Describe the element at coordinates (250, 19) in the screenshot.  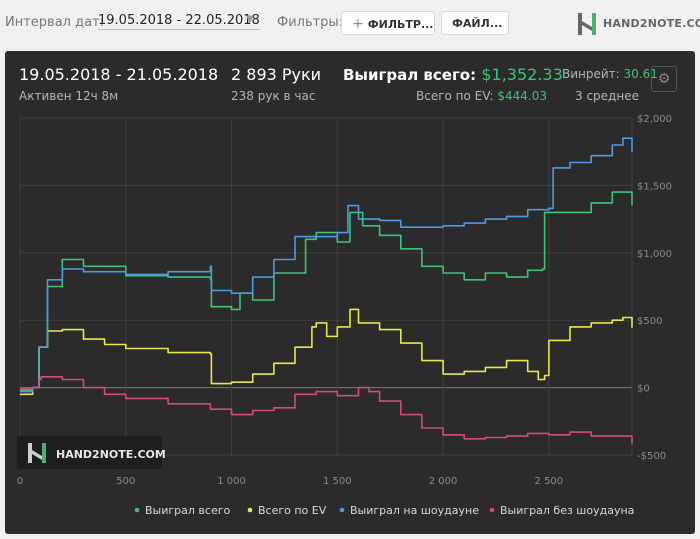
I see `chevron-down-icon: ▼` at that location.